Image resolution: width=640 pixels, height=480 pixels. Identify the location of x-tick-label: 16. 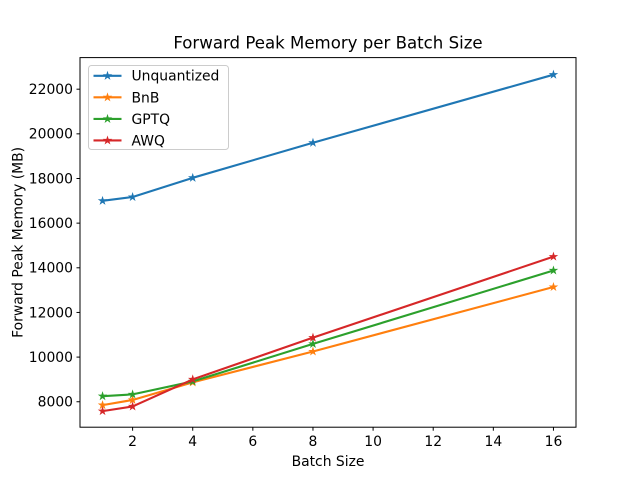
(554, 442).